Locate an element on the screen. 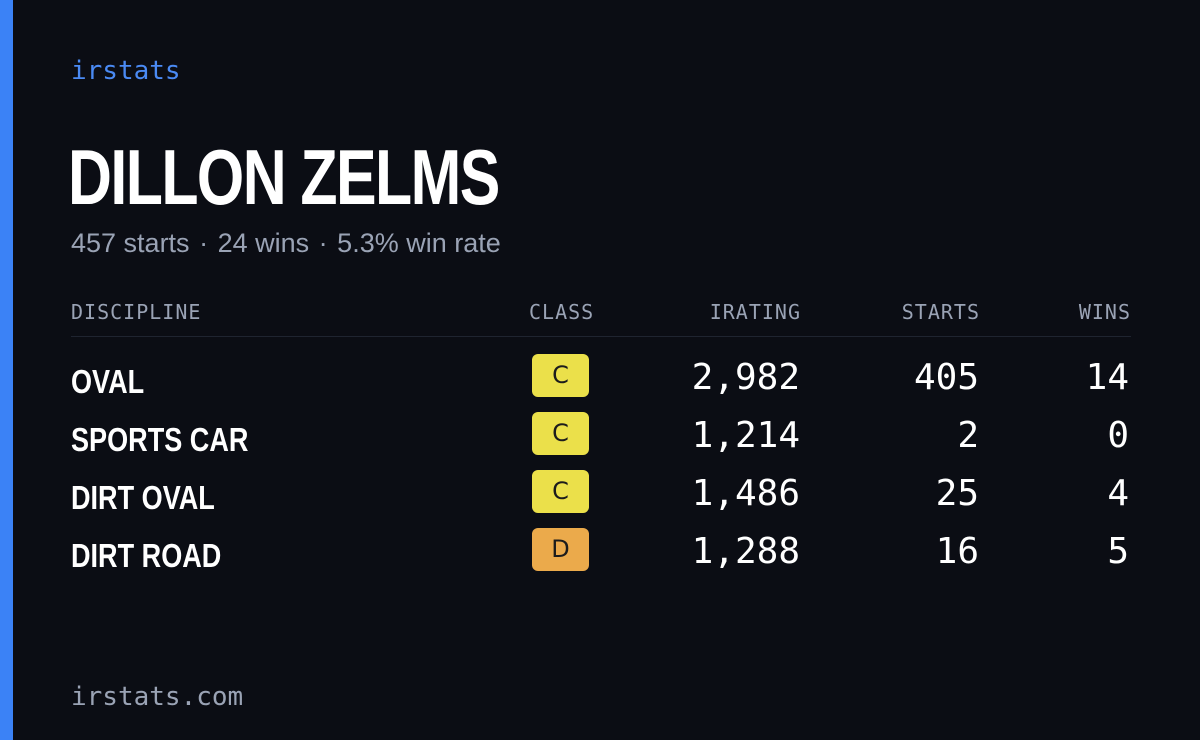  starts-value: 405 is located at coordinates (946, 377).